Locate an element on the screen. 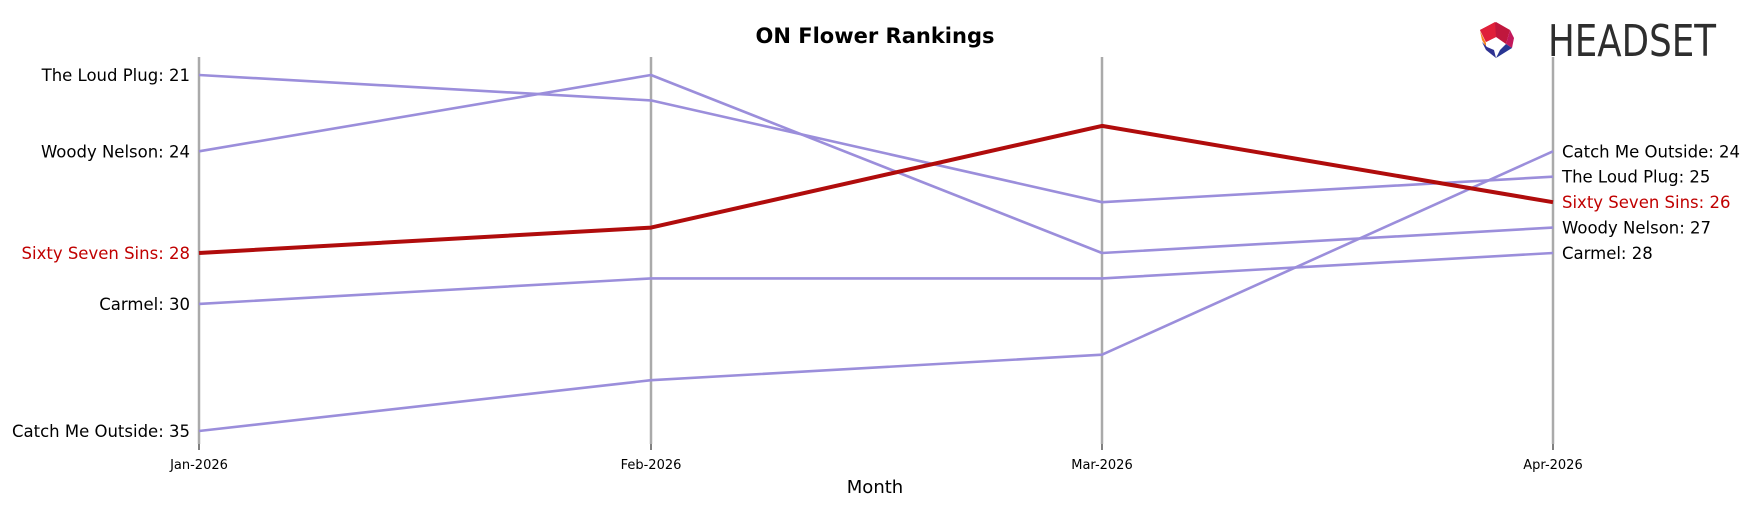  x-tick-label: Jan-2026 is located at coordinates (198, 465).